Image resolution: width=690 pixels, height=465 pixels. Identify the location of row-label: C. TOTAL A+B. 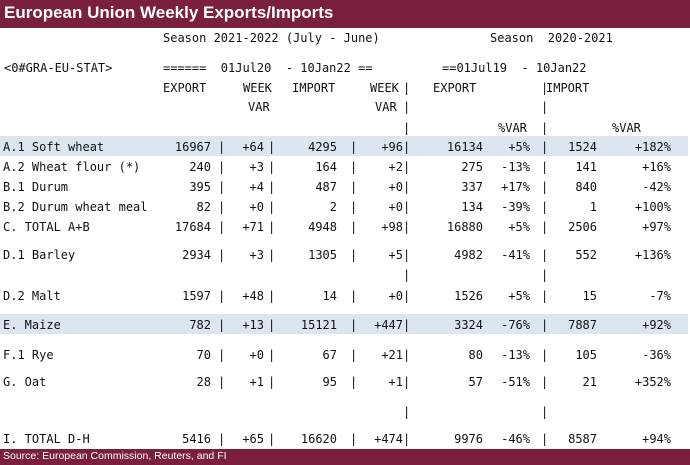
(46, 227).